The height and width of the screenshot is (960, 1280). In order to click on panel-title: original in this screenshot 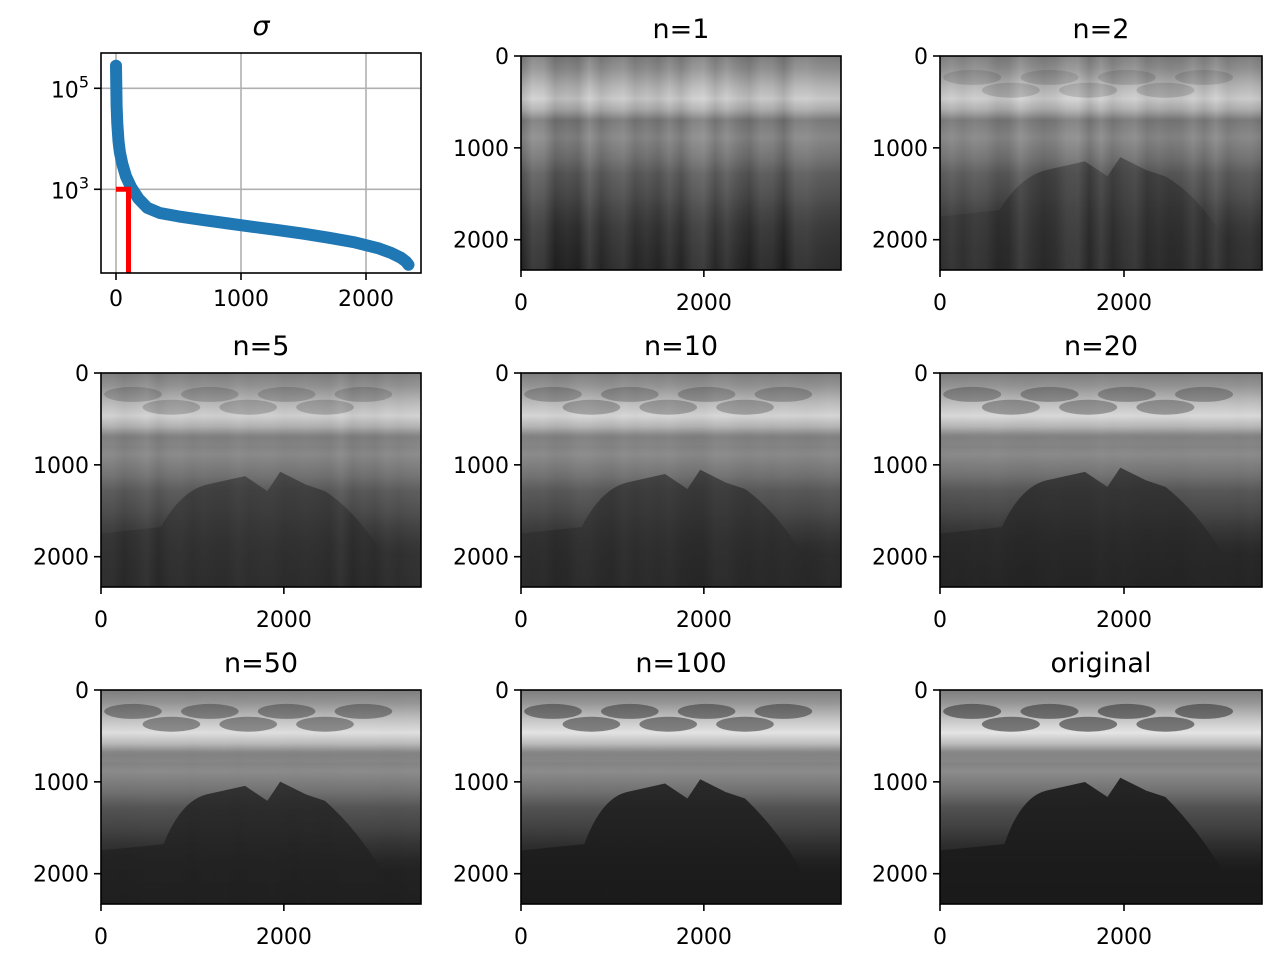, I will do `click(1101, 663)`.